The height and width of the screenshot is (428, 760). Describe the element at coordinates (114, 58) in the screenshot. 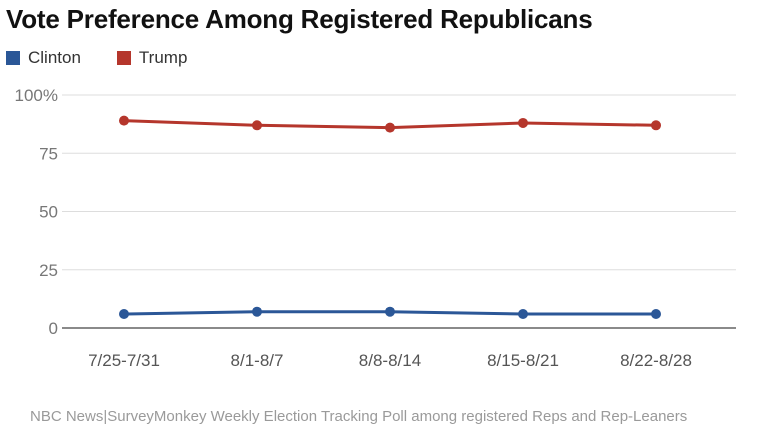

I see `legend: Clinton Trump` at that location.